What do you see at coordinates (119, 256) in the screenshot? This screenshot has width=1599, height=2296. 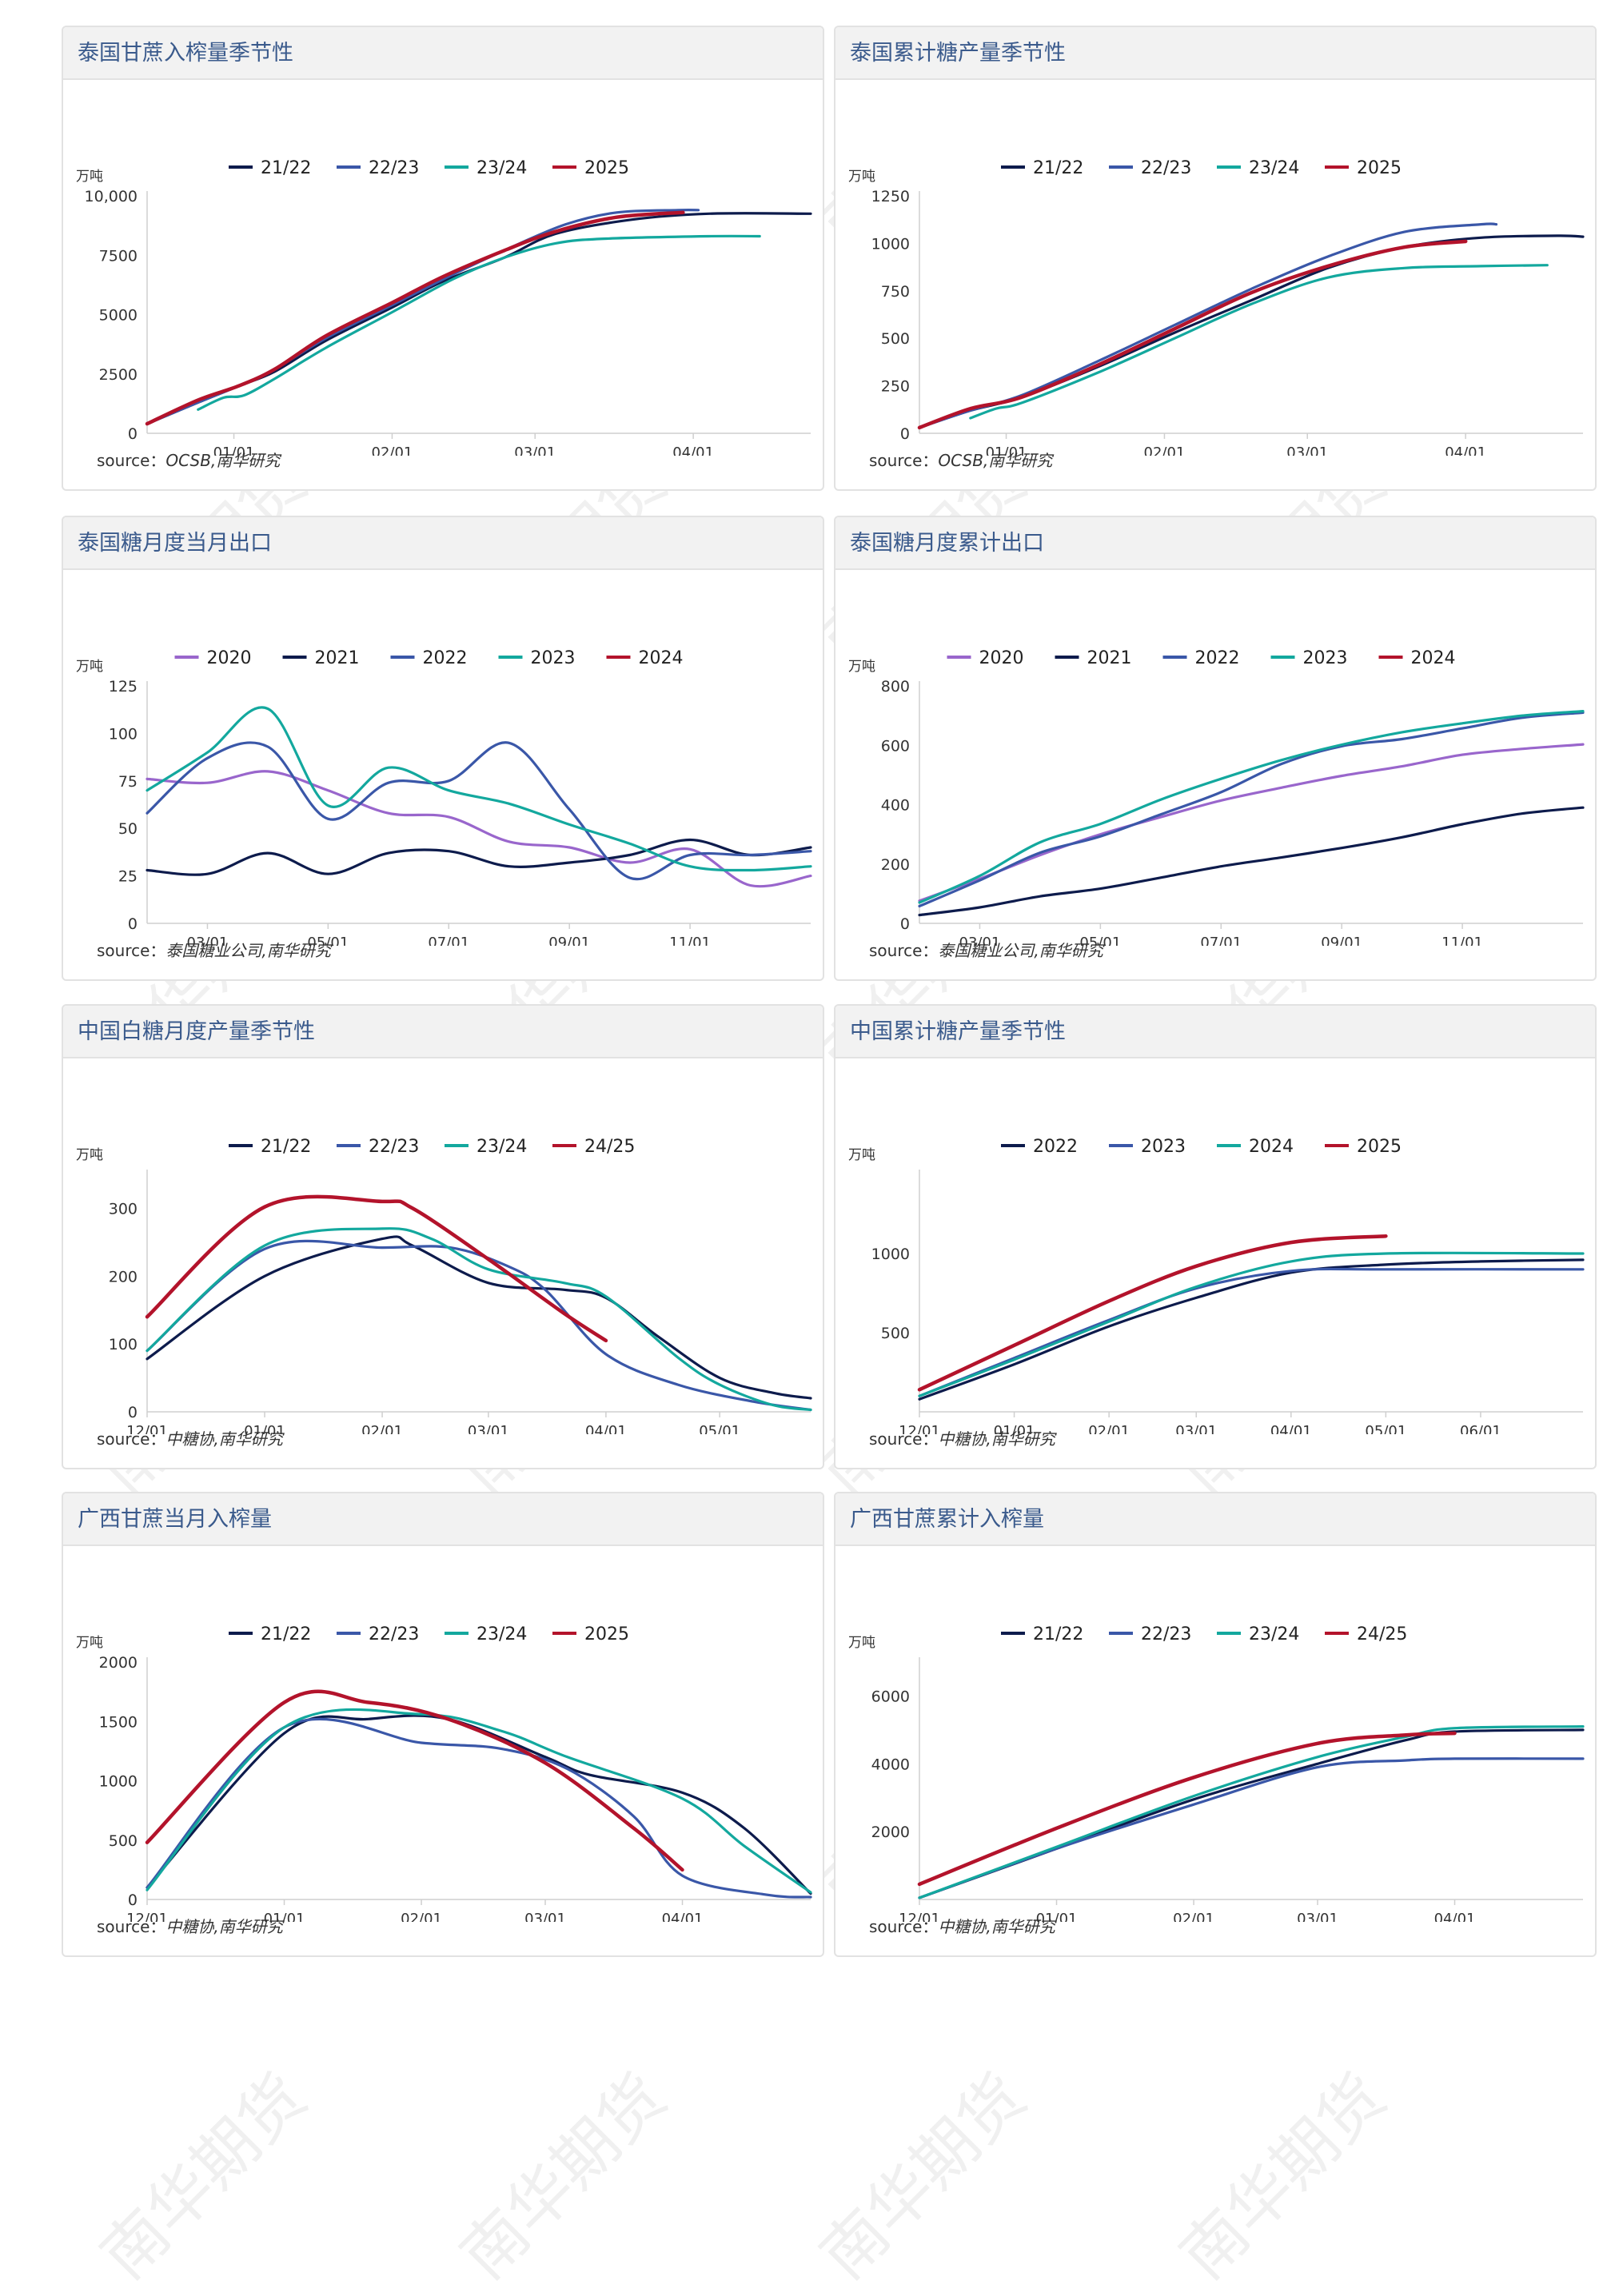 I see `y-tick-label: 7500` at bounding box center [119, 256].